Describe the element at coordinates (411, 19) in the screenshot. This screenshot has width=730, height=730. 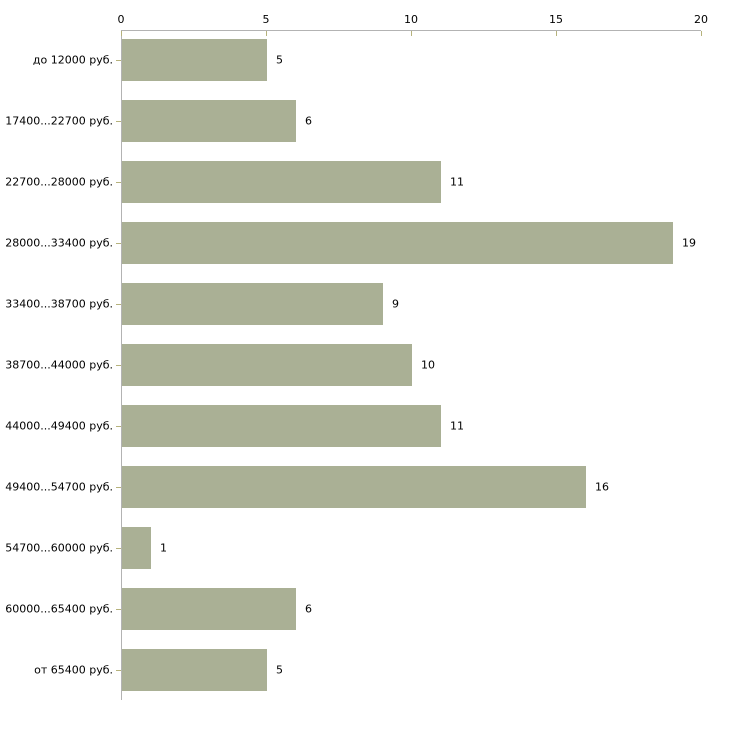
I see `x-tick-label: 10` at that location.